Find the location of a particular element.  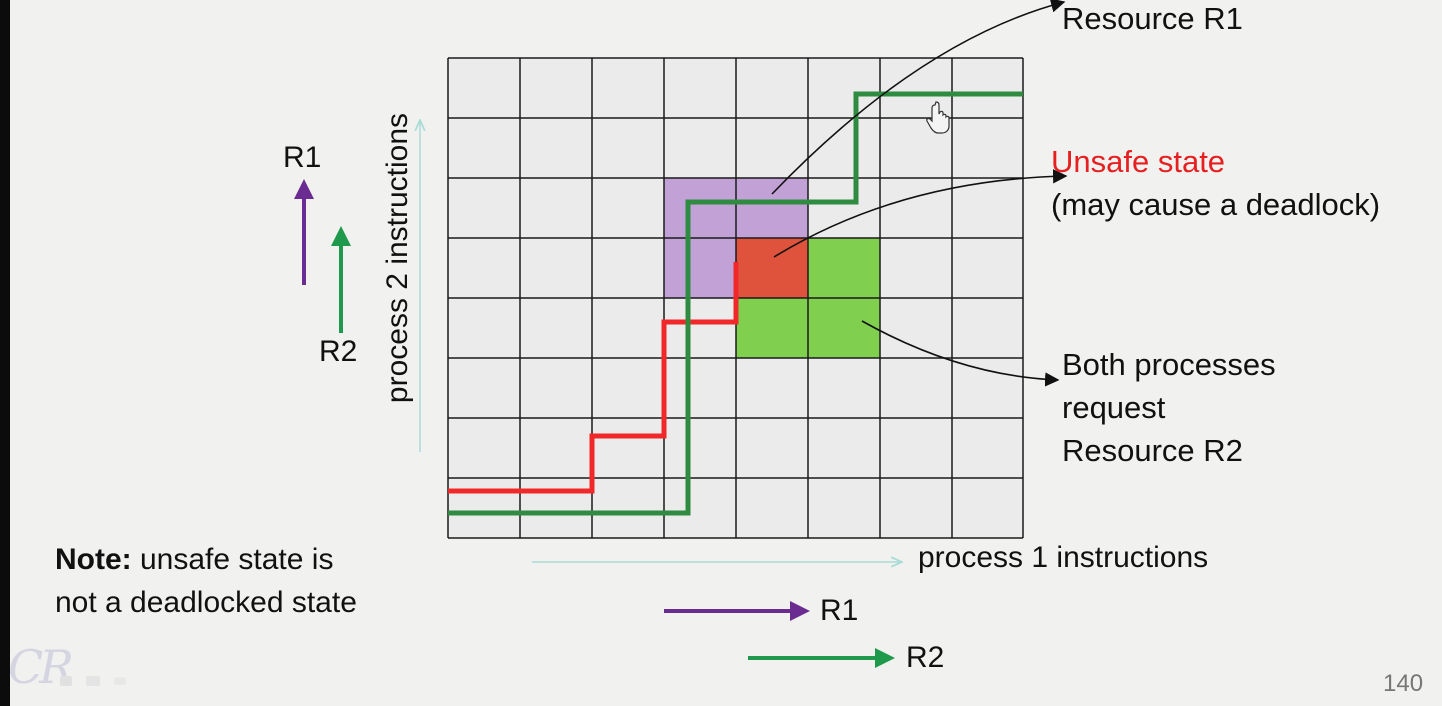

callout-arrow-unsafe is located at coordinates (920, 213).